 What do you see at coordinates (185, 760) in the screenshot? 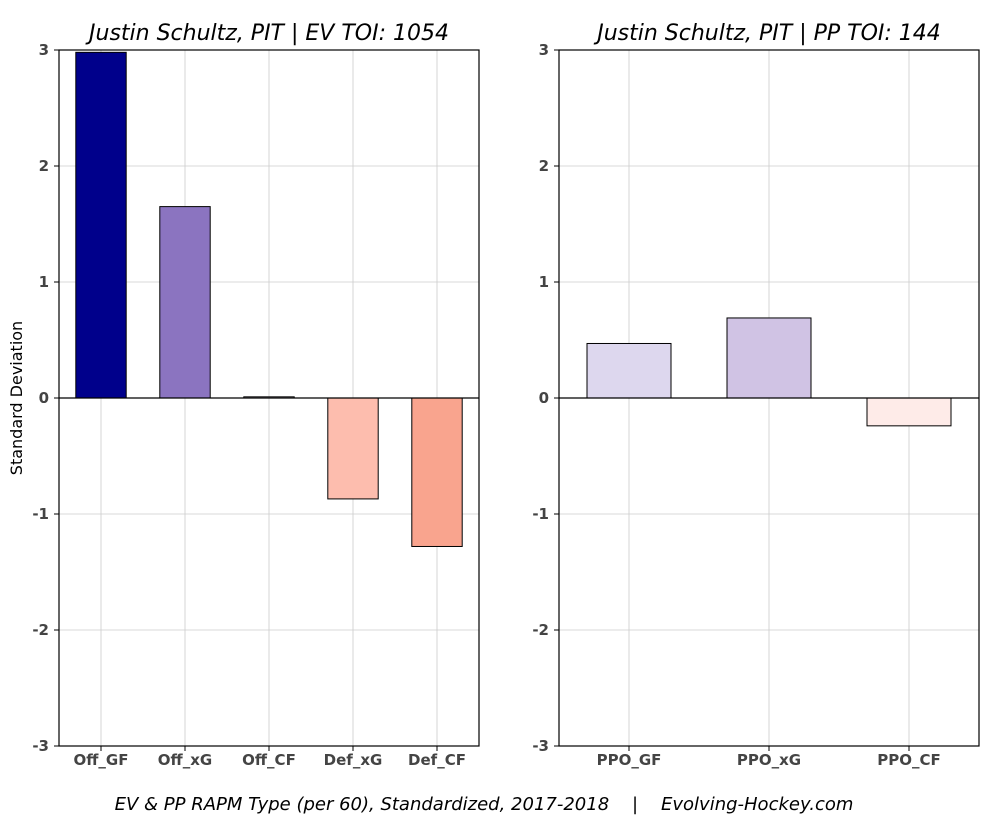
I see `x-tick-label: Off_xG` at bounding box center [185, 760].